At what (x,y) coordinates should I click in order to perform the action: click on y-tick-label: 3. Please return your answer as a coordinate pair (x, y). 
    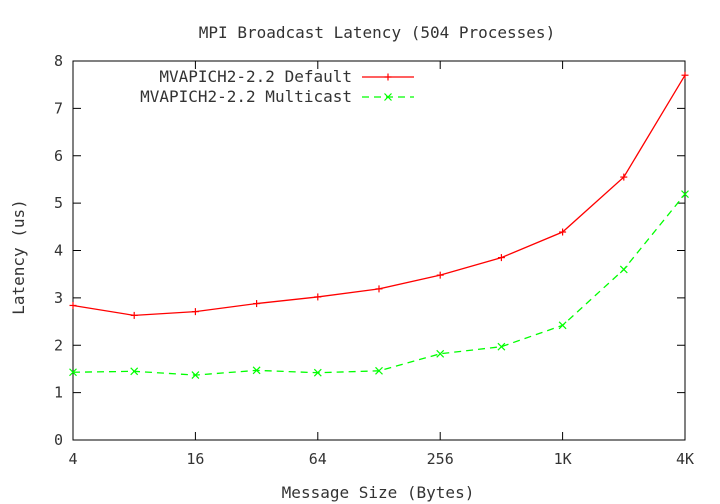
    Looking at the image, I should click on (58, 298).